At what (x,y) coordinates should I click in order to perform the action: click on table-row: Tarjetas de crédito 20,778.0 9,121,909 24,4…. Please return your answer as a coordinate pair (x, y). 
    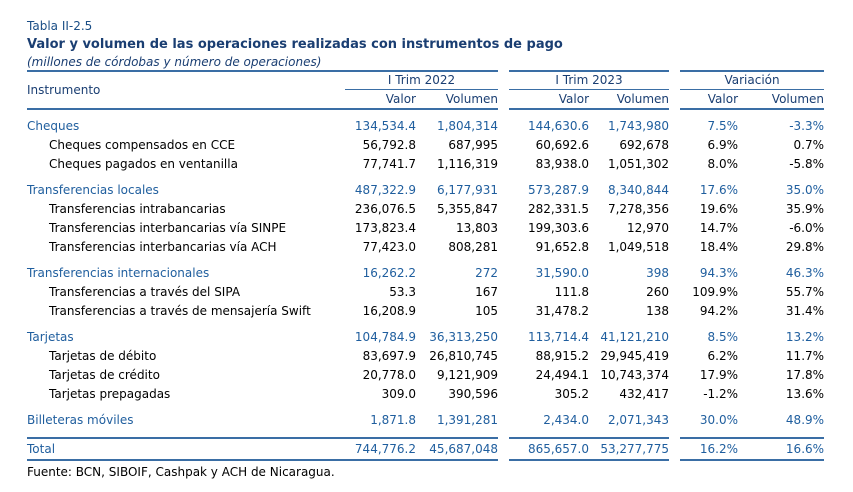
    Looking at the image, I should click on (425, 375).